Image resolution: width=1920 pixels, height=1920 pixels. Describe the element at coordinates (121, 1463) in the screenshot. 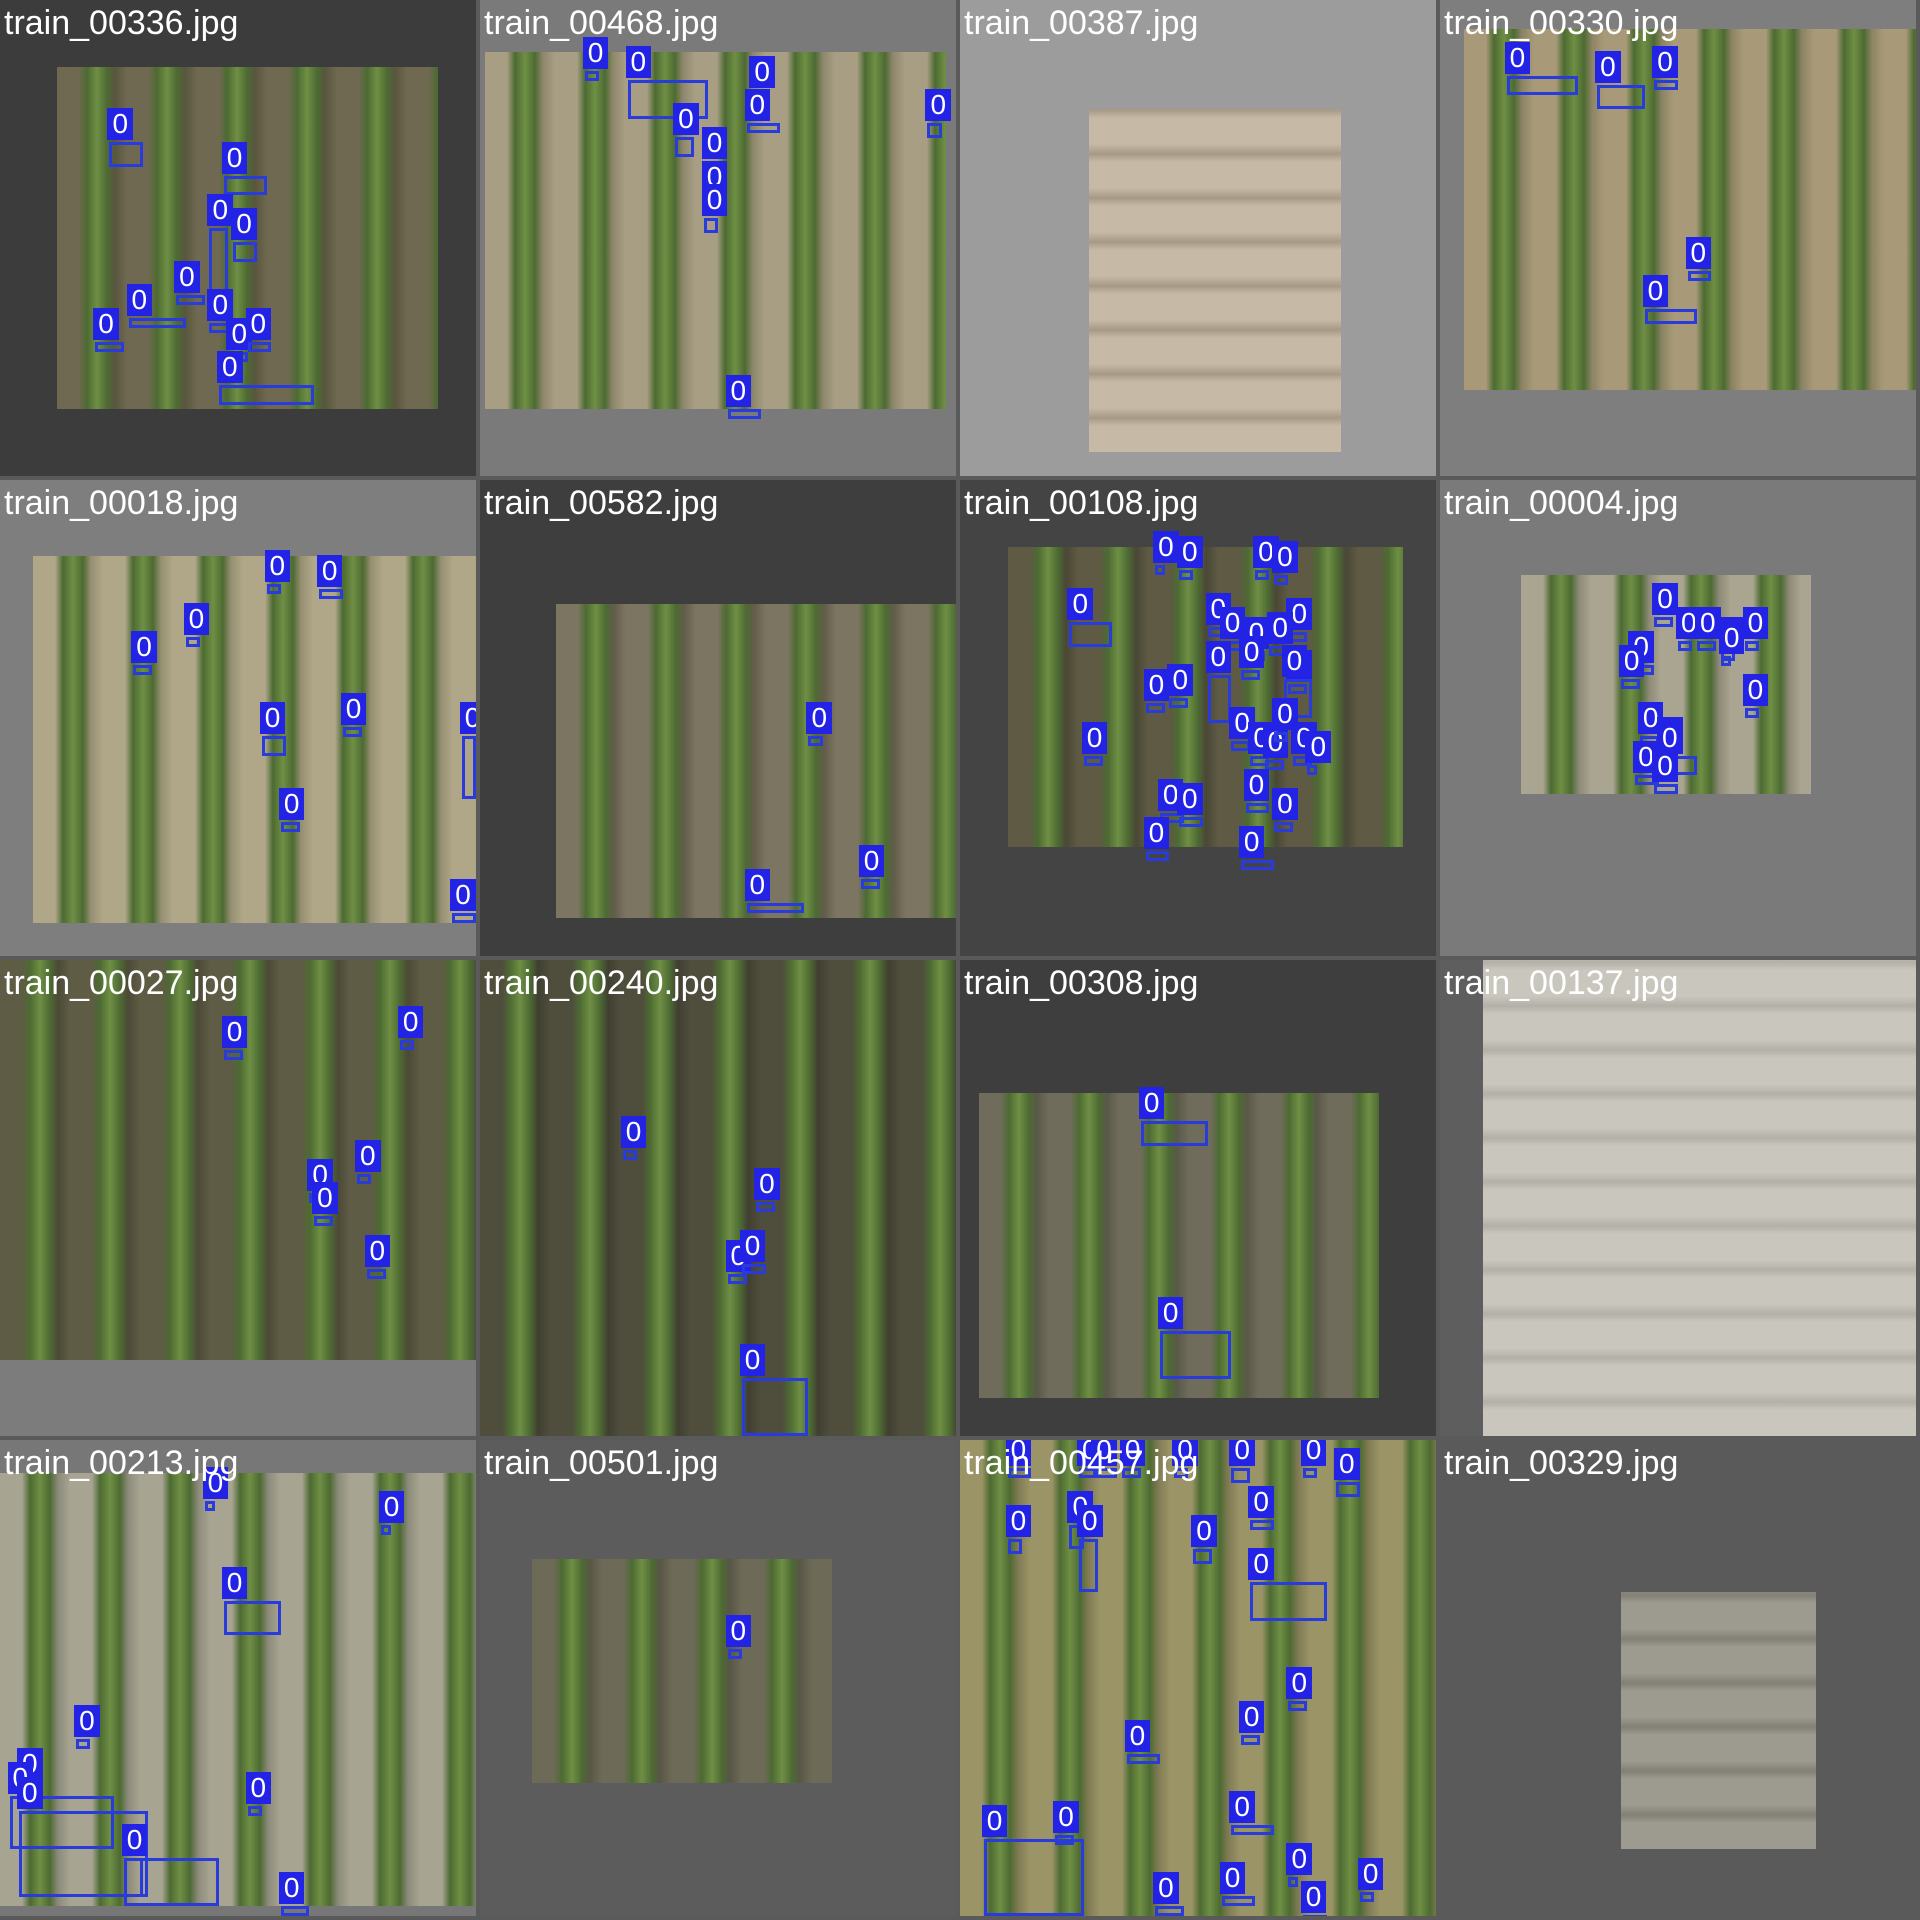

I see `tile-filename: train_00213.jpg` at that location.